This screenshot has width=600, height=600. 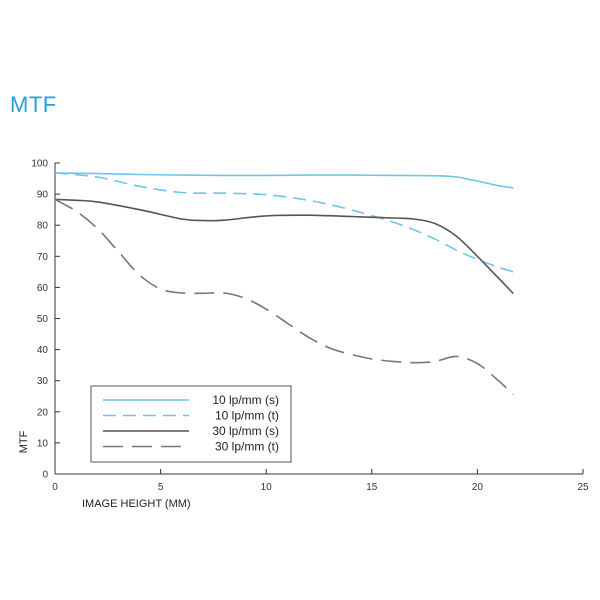 What do you see at coordinates (136, 504) in the screenshot?
I see `x-axis-label: IMAGE HEIGHT (MM)` at bounding box center [136, 504].